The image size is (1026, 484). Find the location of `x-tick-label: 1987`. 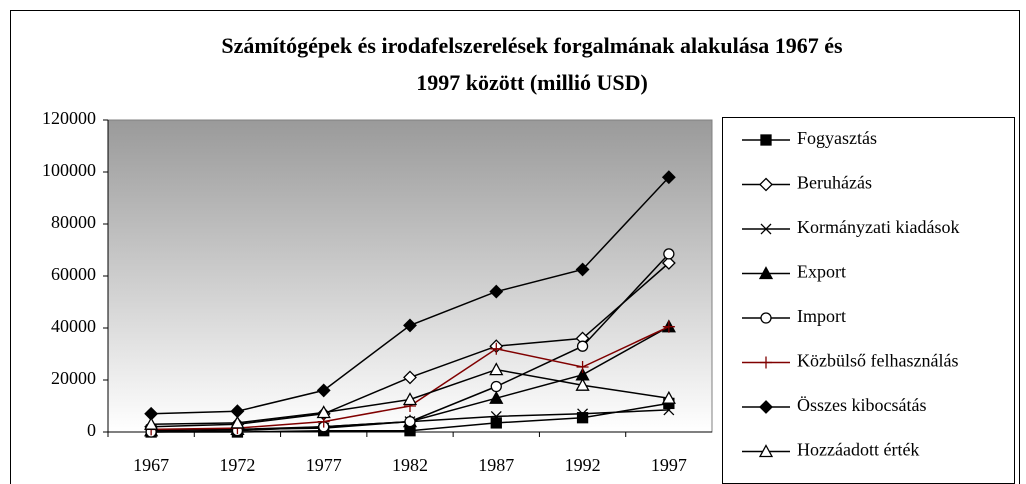

x-tick-label: 1987 is located at coordinates (496, 465).